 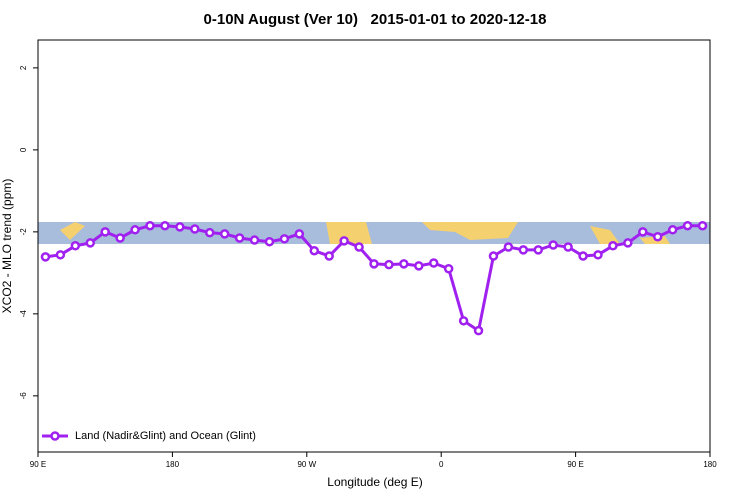 I want to click on y-tick-label: -4, so click(x=23, y=314).